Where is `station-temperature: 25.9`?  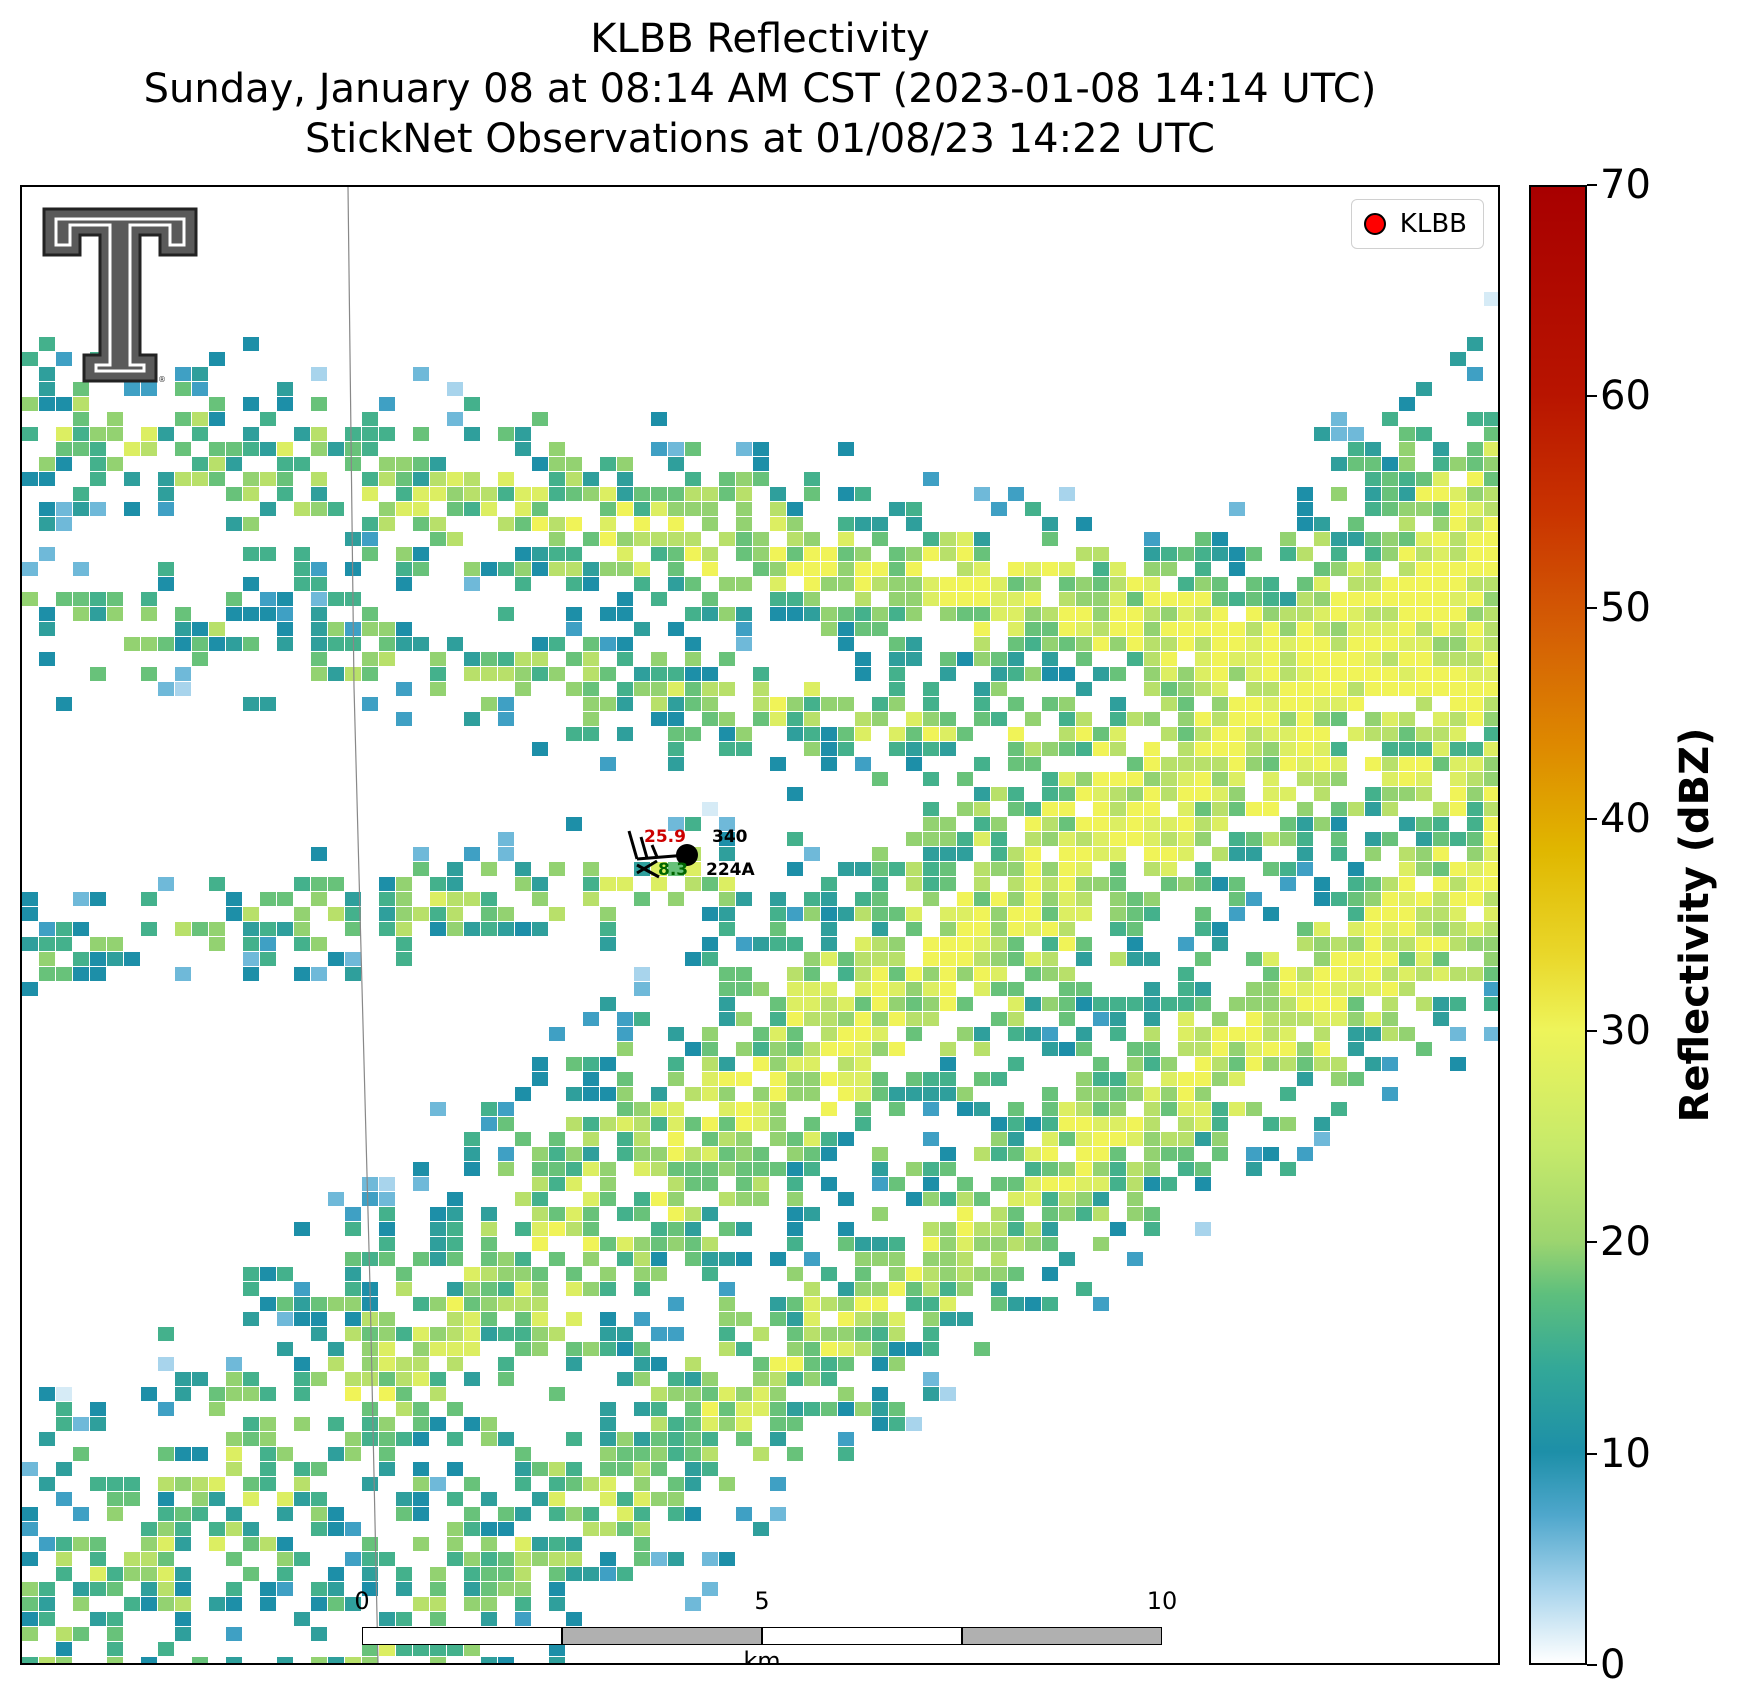
station-temperature: 25.9 is located at coordinates (665, 837).